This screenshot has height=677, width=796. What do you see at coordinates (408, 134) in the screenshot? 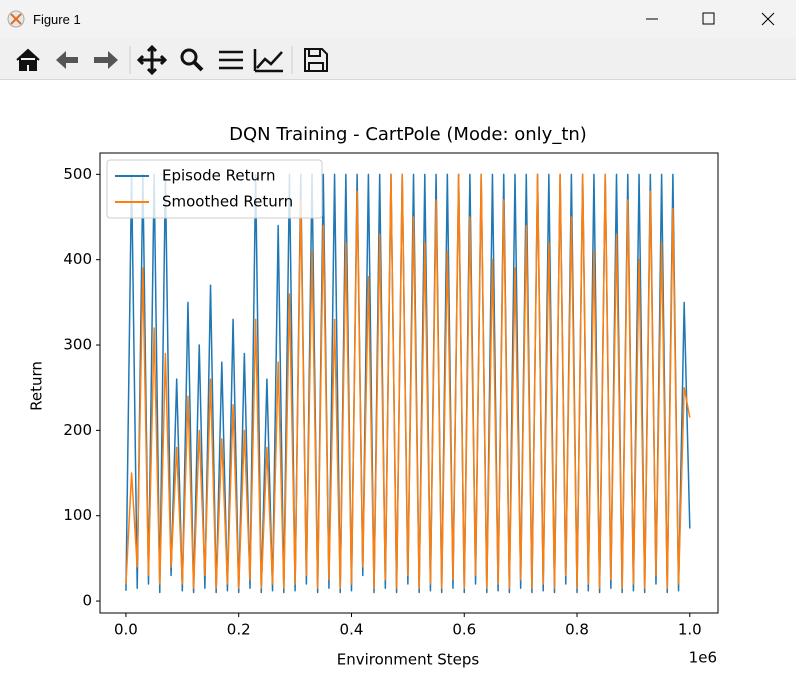
I see `chart-title: DQN Training - CartPole (Mode: only_tn)` at bounding box center [408, 134].